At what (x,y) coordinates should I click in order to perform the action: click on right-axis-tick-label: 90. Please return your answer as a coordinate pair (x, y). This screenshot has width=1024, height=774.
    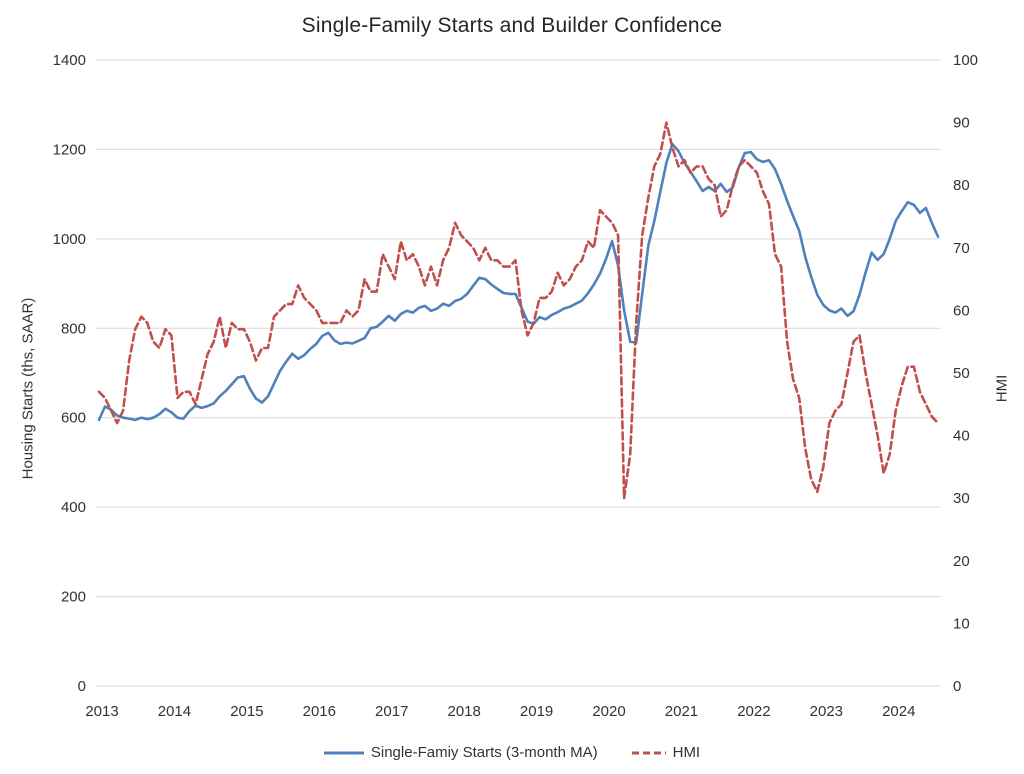
    Looking at the image, I should click on (961, 123).